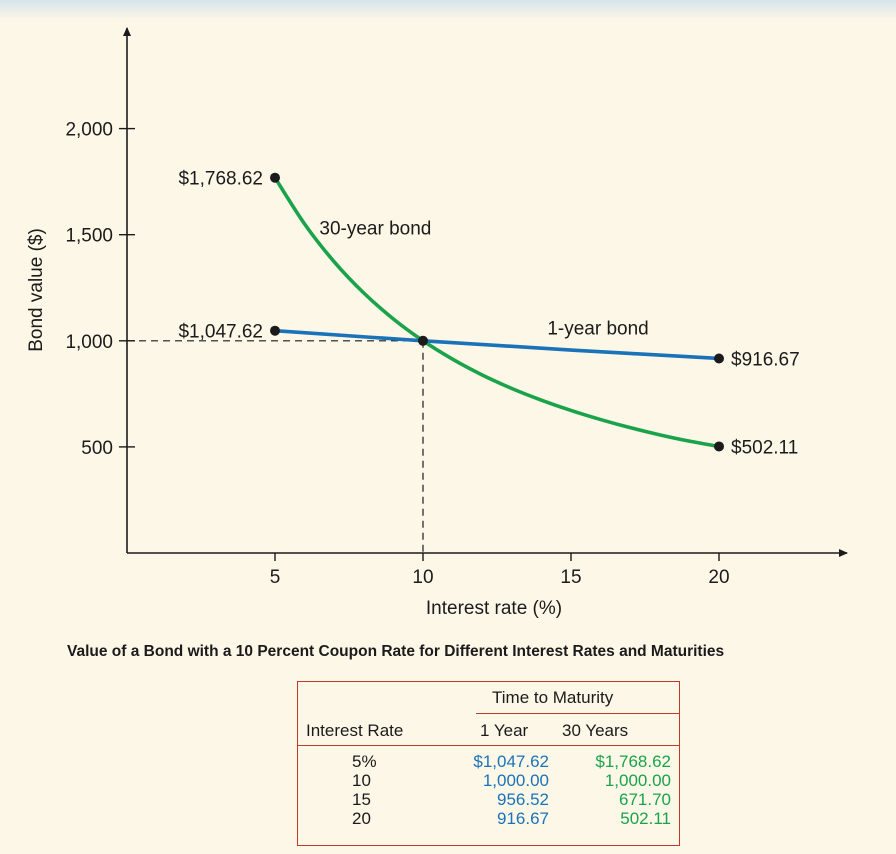  What do you see at coordinates (637, 780) in the screenshot?
I see `cell-30-years: 1,000.00` at bounding box center [637, 780].